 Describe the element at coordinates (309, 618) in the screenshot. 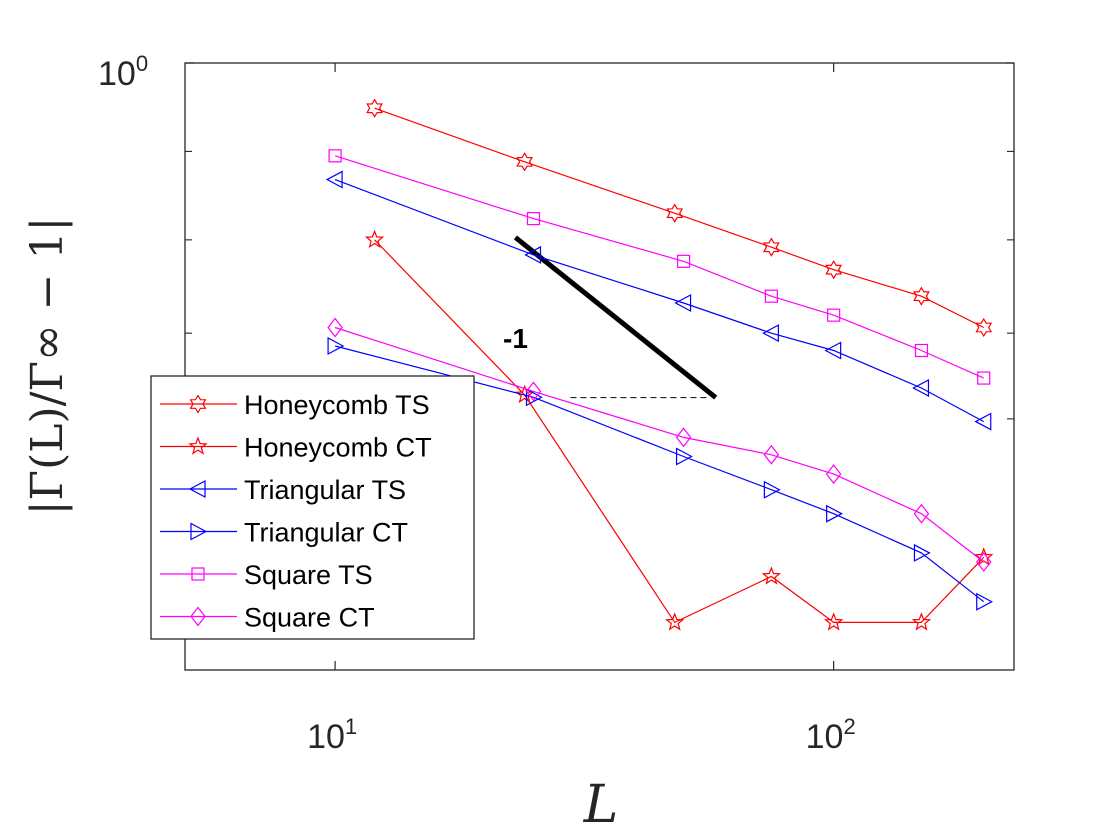

I see `legend-label: Square CT` at that location.